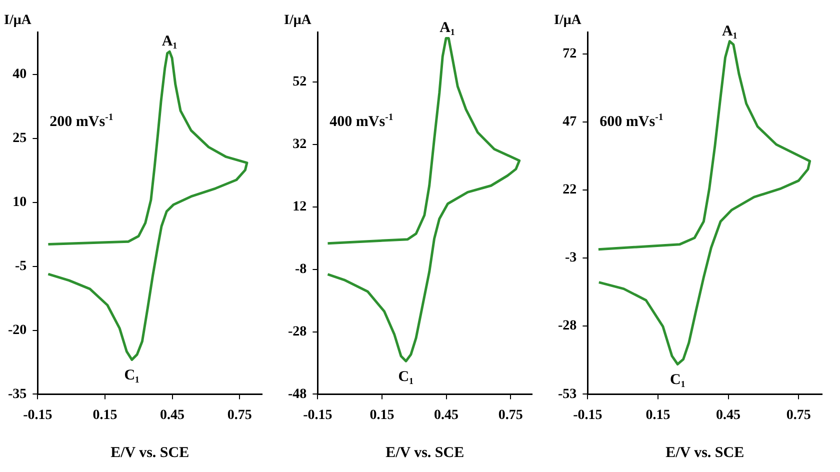 The image size is (840, 472). Describe the element at coordinates (300, 269) in the screenshot. I see `y-tick-label: -8` at that location.